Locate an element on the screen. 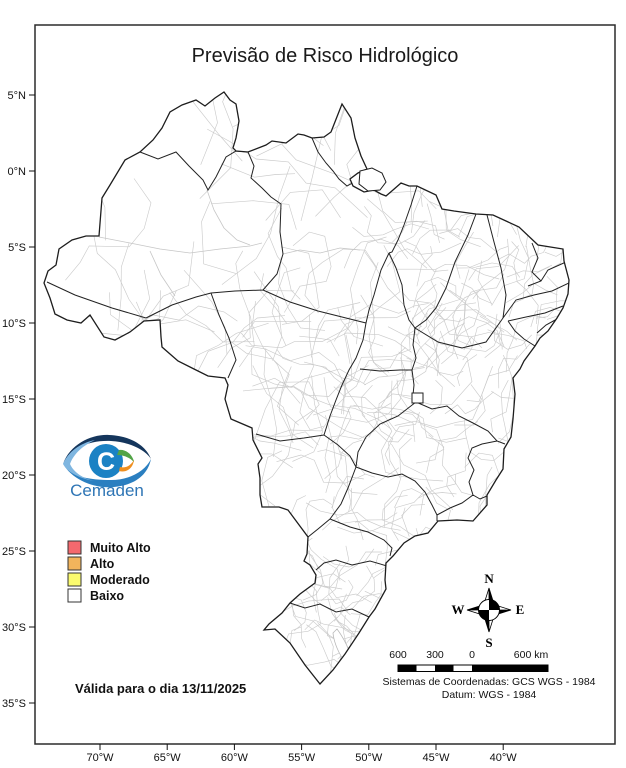 The width and height of the screenshot is (626, 768). lat-tick-label: 5°N is located at coordinates (17, 96).